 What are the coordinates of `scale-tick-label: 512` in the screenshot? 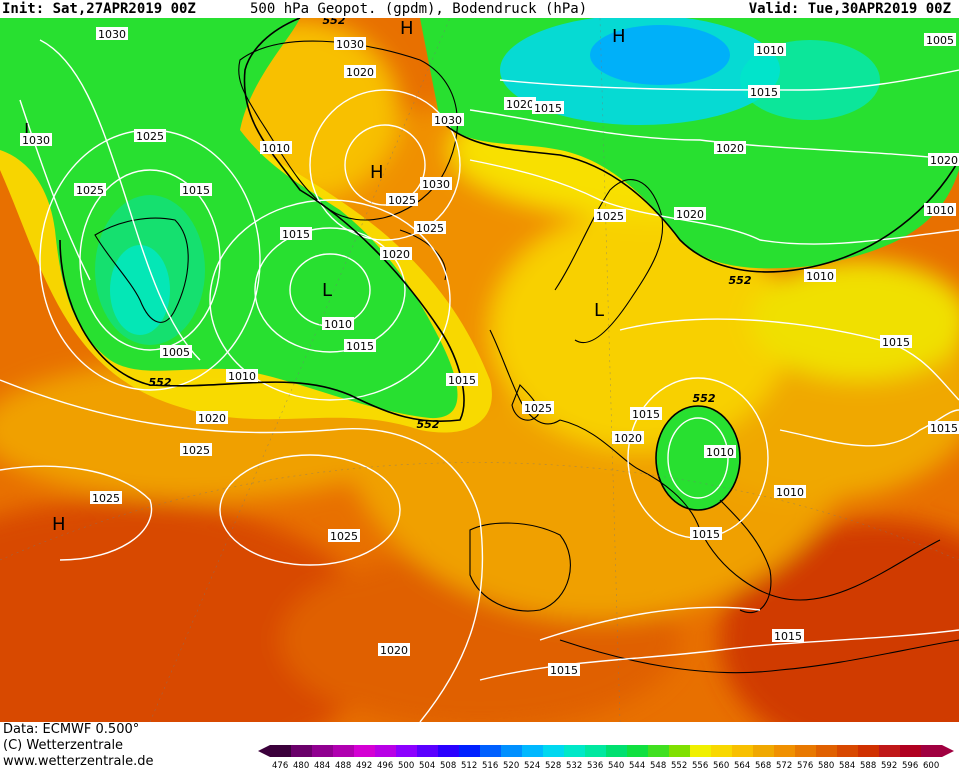 It's located at (469, 765).